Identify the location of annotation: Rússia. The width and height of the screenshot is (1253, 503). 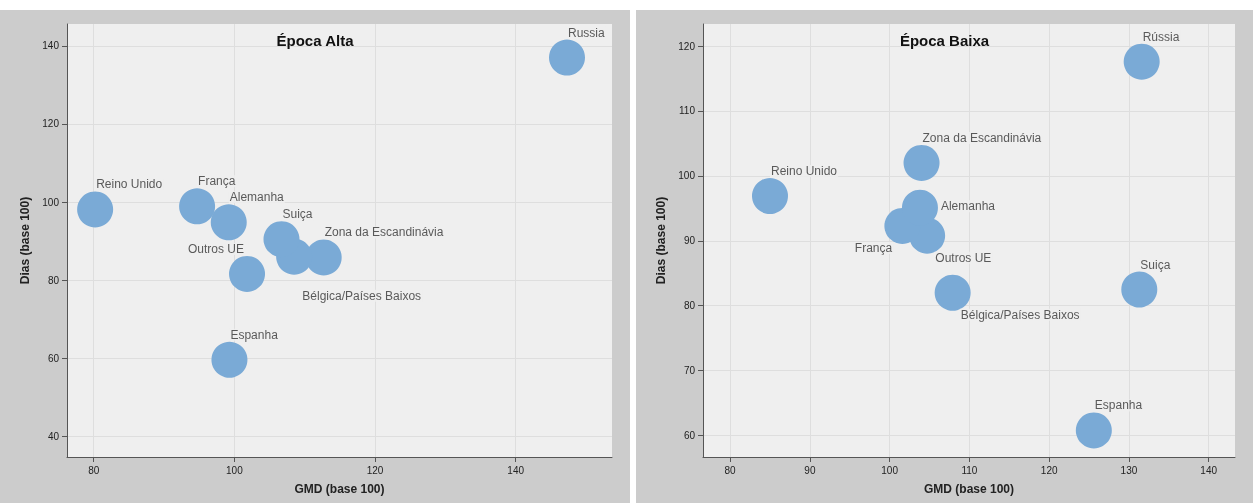
(1161, 36).